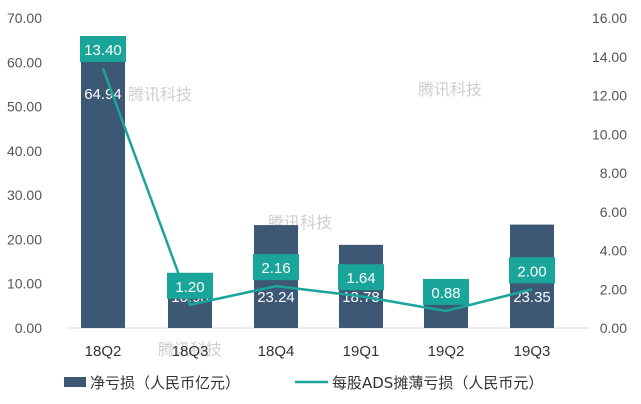 Image resolution: width=641 pixels, height=404 pixels. What do you see at coordinates (24, 151) in the screenshot?
I see `left-y-tick-label: 40.00` at bounding box center [24, 151].